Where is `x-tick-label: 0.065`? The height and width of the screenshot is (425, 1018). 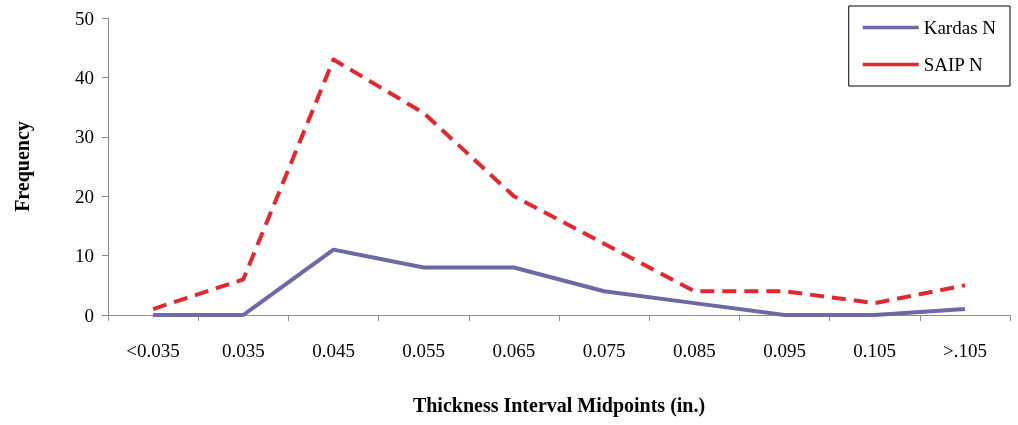 x-tick-label: 0.065 is located at coordinates (514, 350).